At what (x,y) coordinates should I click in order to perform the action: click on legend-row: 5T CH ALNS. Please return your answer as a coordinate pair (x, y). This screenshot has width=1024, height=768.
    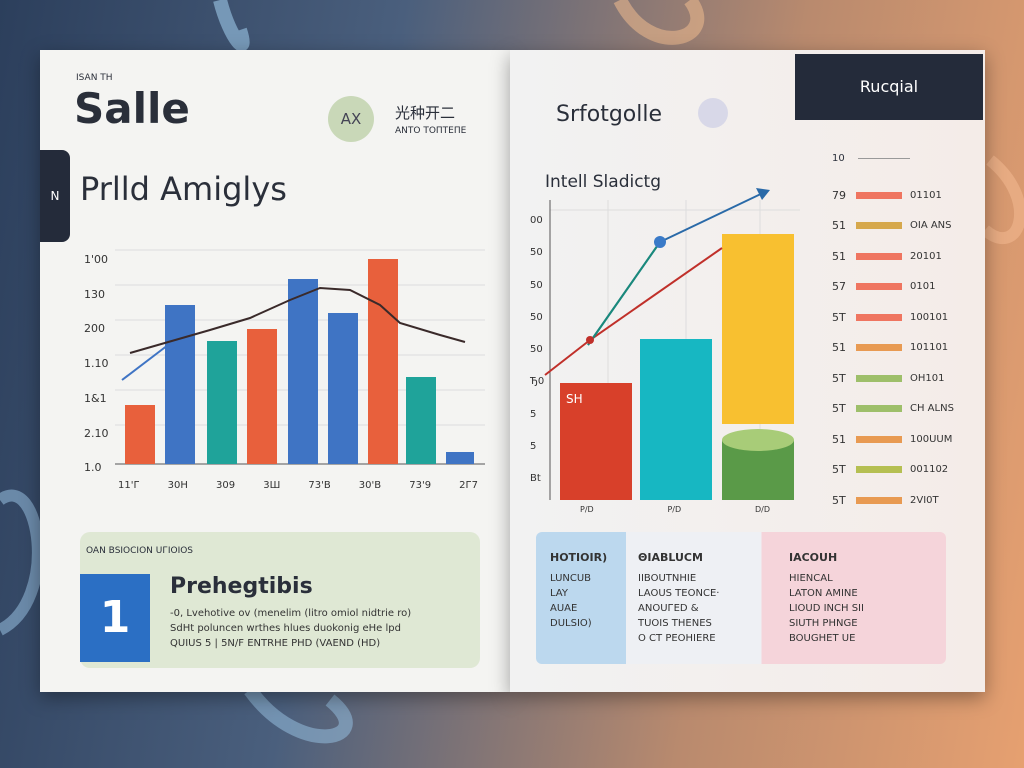
    Looking at the image, I should click on (893, 409).